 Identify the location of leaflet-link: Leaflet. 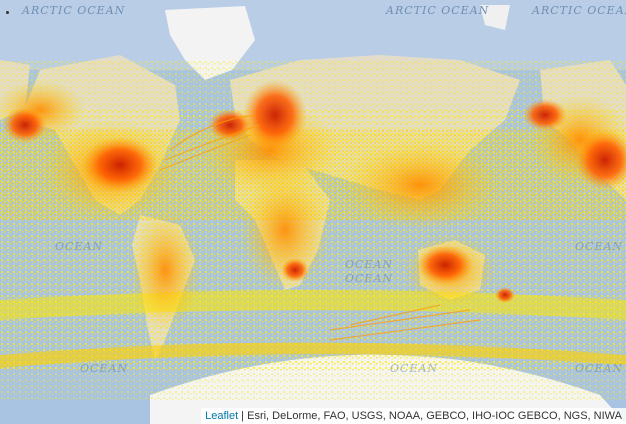
(222, 416).